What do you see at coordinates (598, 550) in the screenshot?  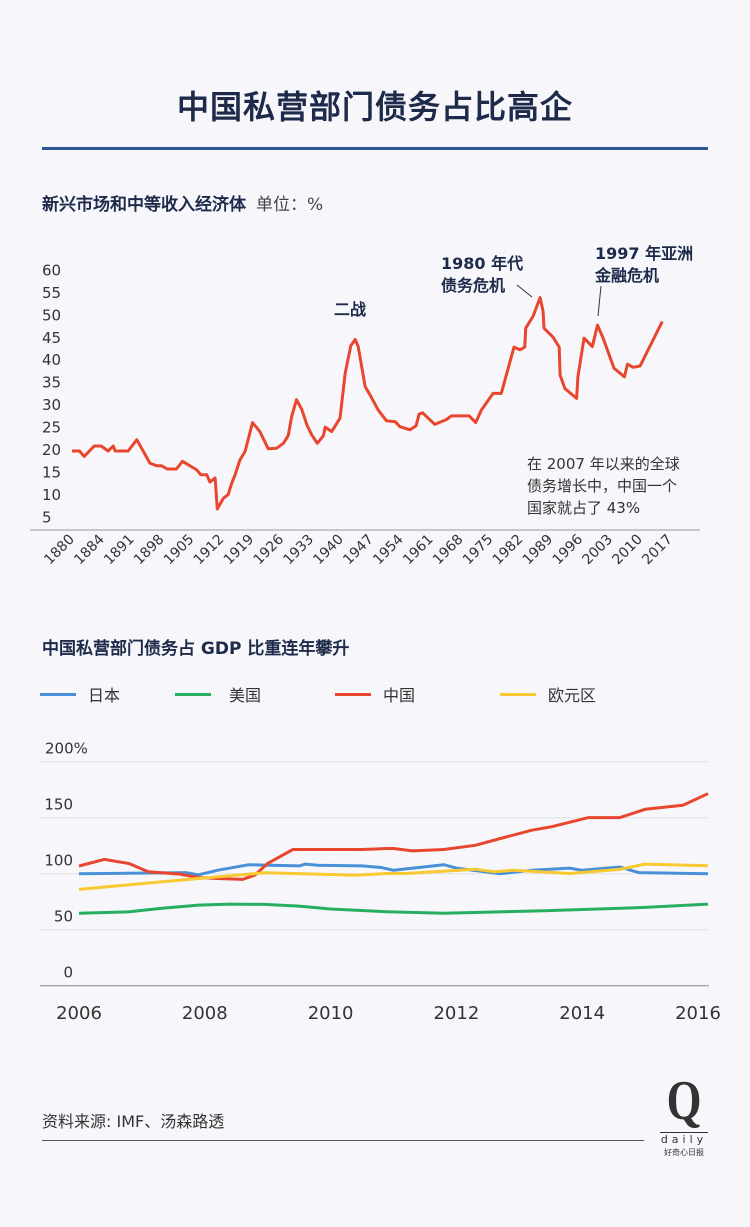 I see `x-tick-label: 2003` at bounding box center [598, 550].